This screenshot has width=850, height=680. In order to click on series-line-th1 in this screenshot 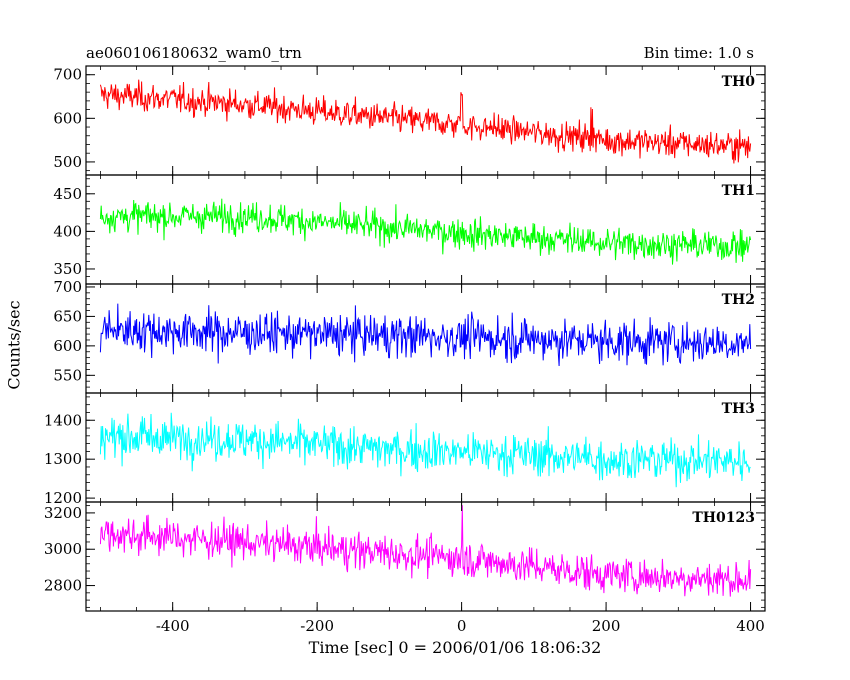, I will do `click(425, 231)`.